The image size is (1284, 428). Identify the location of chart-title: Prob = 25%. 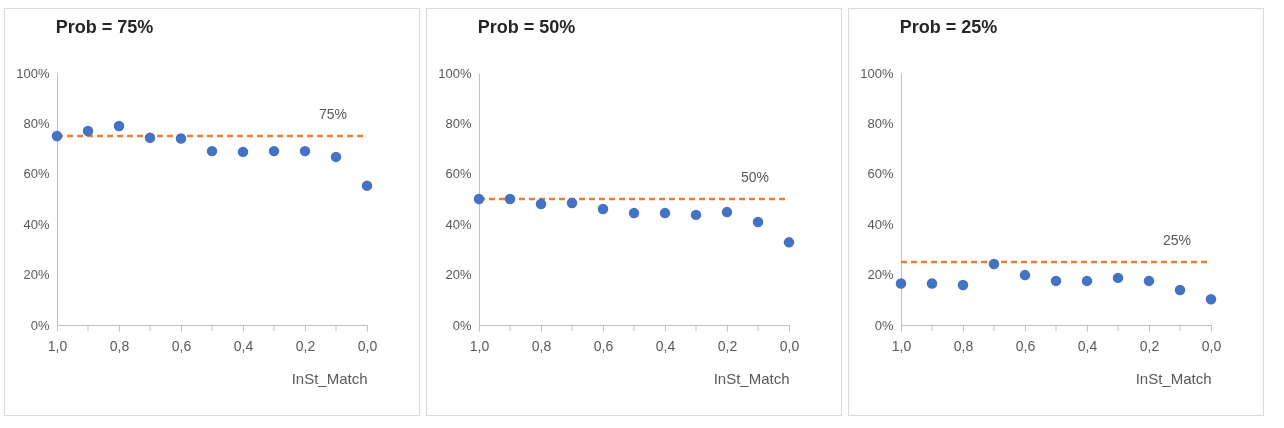
(948, 27).